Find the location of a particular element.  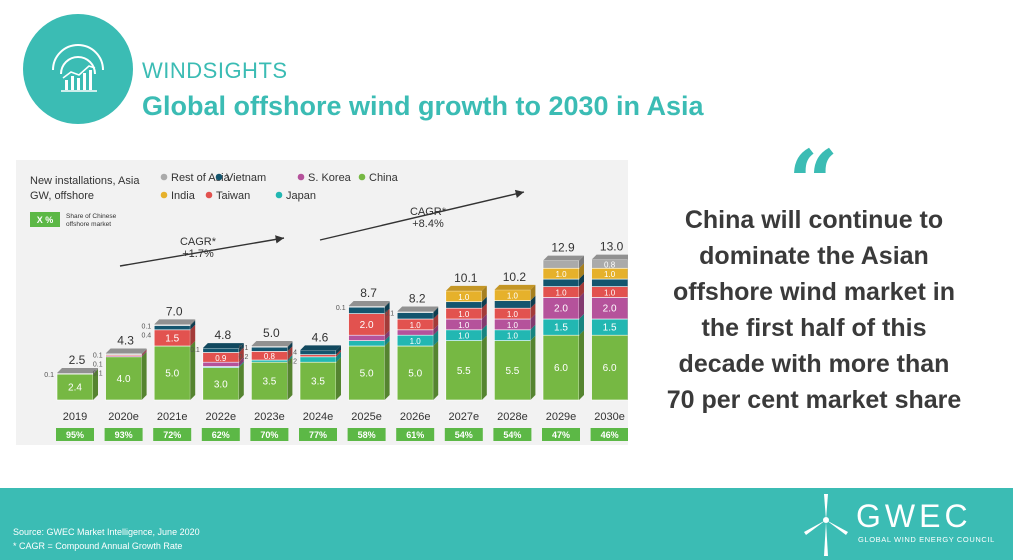

bar-total-label: 2.5 is located at coordinates (77, 360).